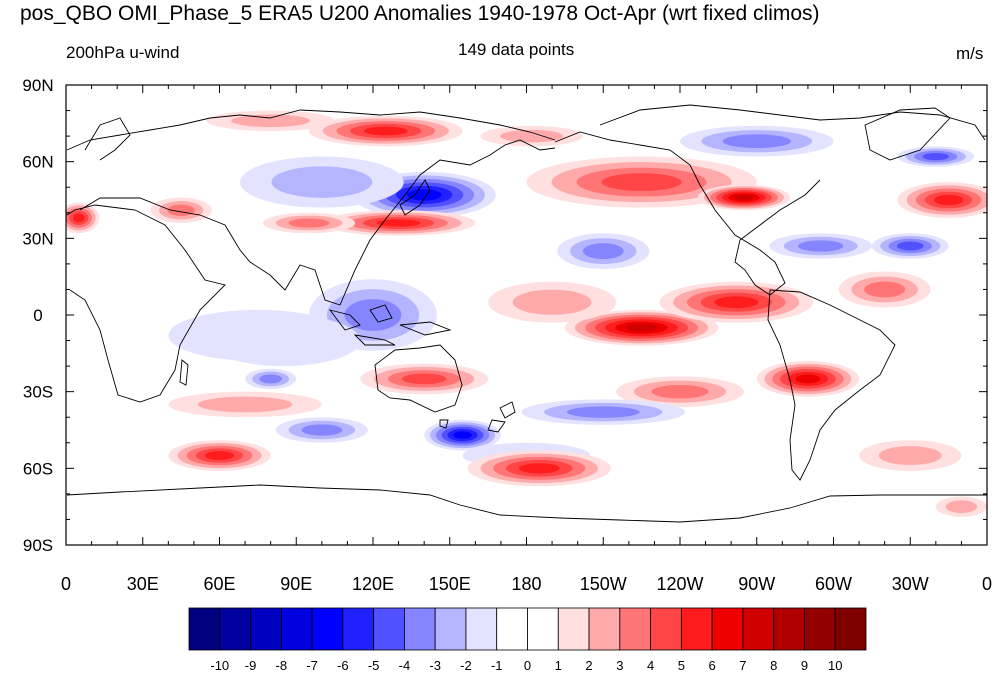 The width and height of the screenshot is (1005, 676). What do you see at coordinates (37, 238) in the screenshot?
I see `lat-label: 30N` at bounding box center [37, 238].